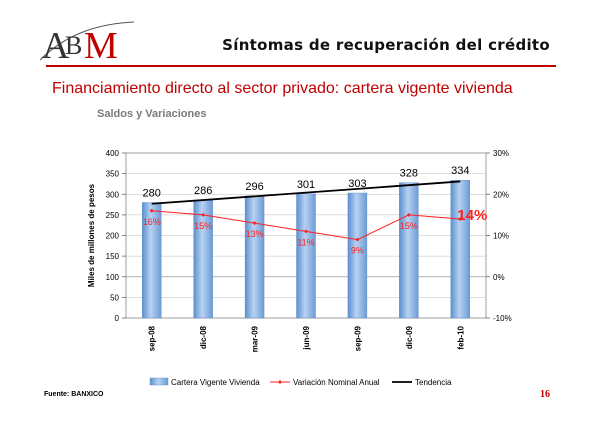 The image size is (600, 424). I want to click on bar-value-label: 328, so click(409, 174).